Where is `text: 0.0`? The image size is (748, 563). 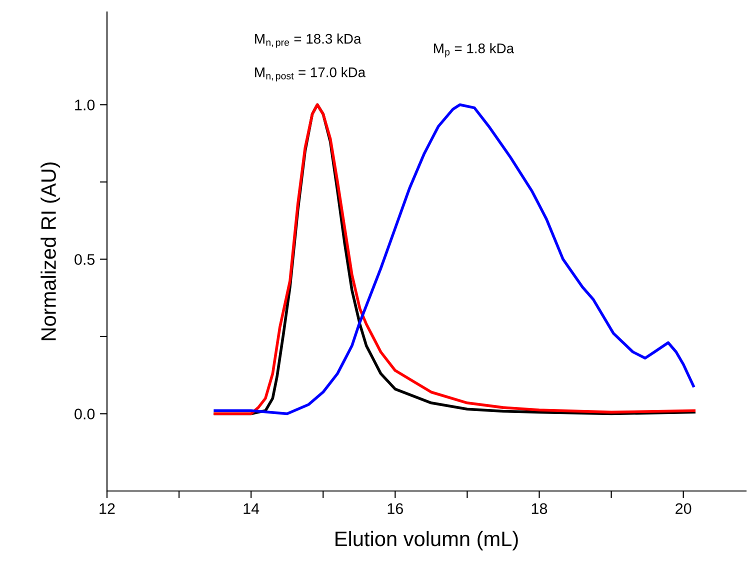 text: 0.0 is located at coordinates (84, 414).